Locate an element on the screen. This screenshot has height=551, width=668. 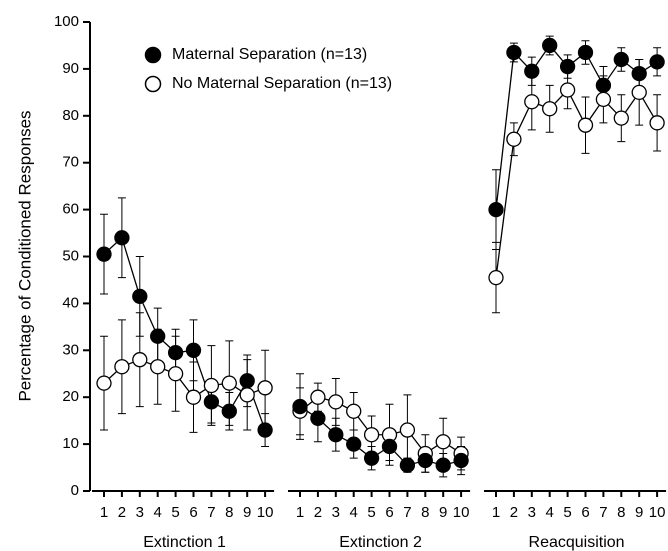
group-label: Extinction 1 is located at coordinates (184, 542).